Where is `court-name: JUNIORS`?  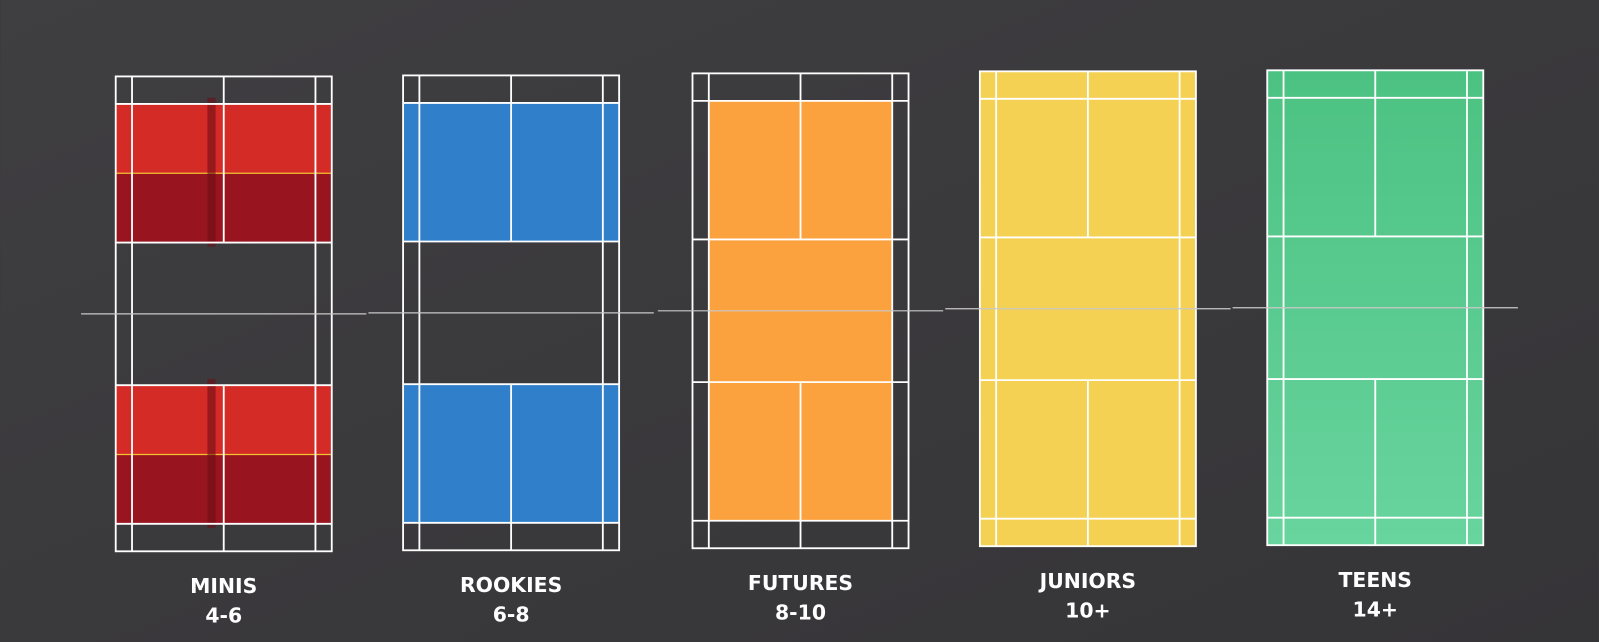 court-name: JUNIORS is located at coordinates (1087, 581).